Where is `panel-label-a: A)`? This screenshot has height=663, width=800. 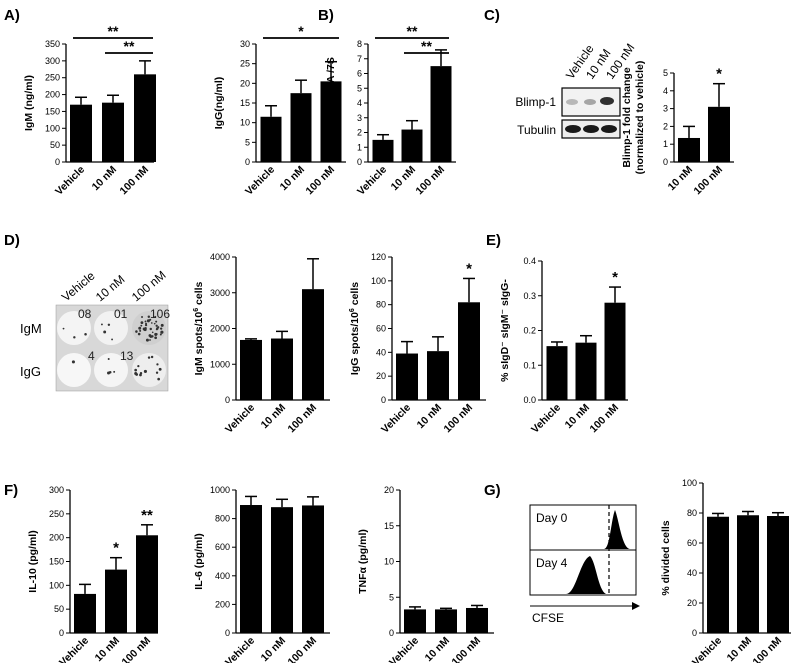 panel-label-a: A) is located at coordinates (12, 15).